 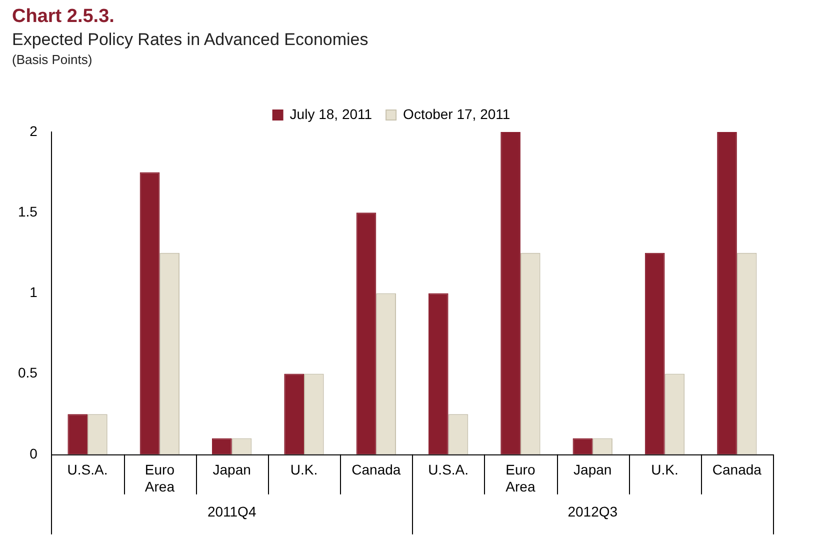 What do you see at coordinates (331, 114) in the screenshot?
I see `legend-label: July 18, 2011` at bounding box center [331, 114].